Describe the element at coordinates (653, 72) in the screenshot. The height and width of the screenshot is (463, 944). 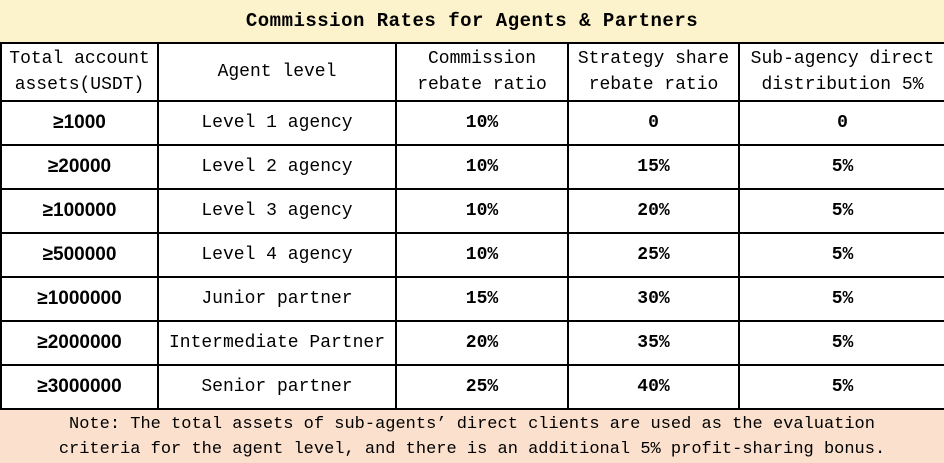
I see `column-header-strategy-share: Strategy share rebate ratio` at that location.